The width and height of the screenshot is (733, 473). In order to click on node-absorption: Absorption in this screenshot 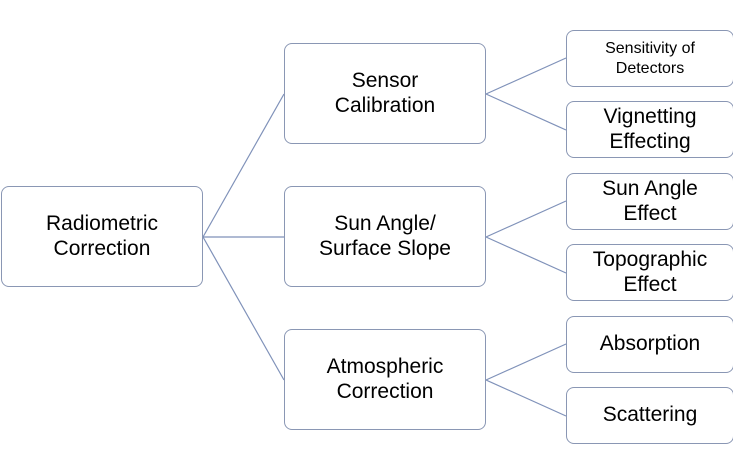, I will do `click(649, 344)`.